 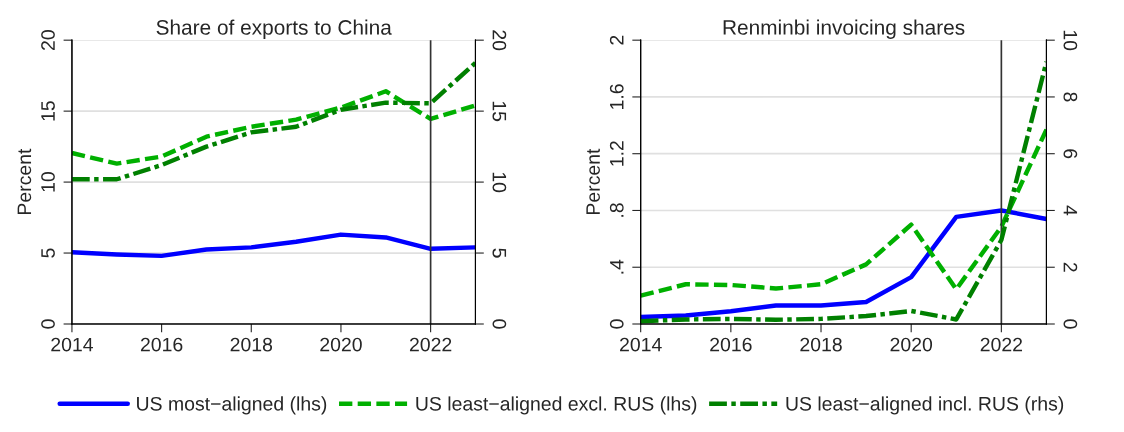 I want to click on y2-tick-label: 8, so click(x=1070, y=97).